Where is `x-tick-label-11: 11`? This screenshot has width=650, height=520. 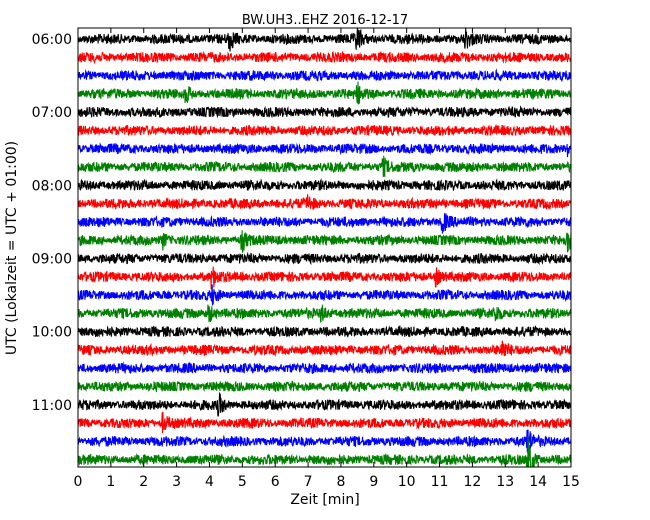 x-tick-label-11: 11 is located at coordinates (440, 482).